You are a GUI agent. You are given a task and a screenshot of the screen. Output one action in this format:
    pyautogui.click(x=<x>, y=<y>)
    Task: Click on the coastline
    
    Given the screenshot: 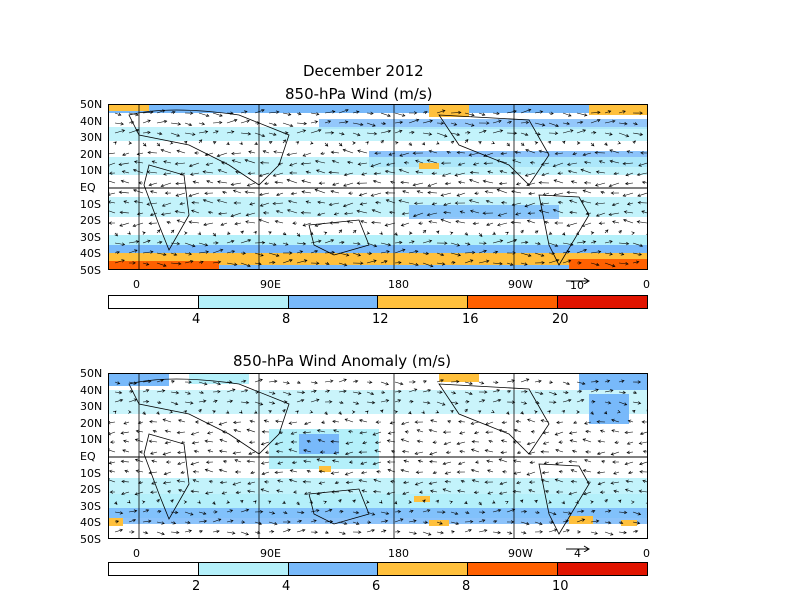 What is the action you would take?
    pyautogui.click(x=166, y=207)
    